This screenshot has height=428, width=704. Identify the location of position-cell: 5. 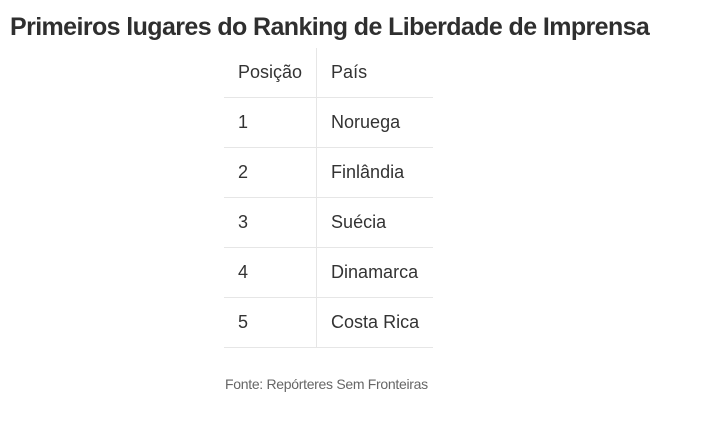
(271, 322).